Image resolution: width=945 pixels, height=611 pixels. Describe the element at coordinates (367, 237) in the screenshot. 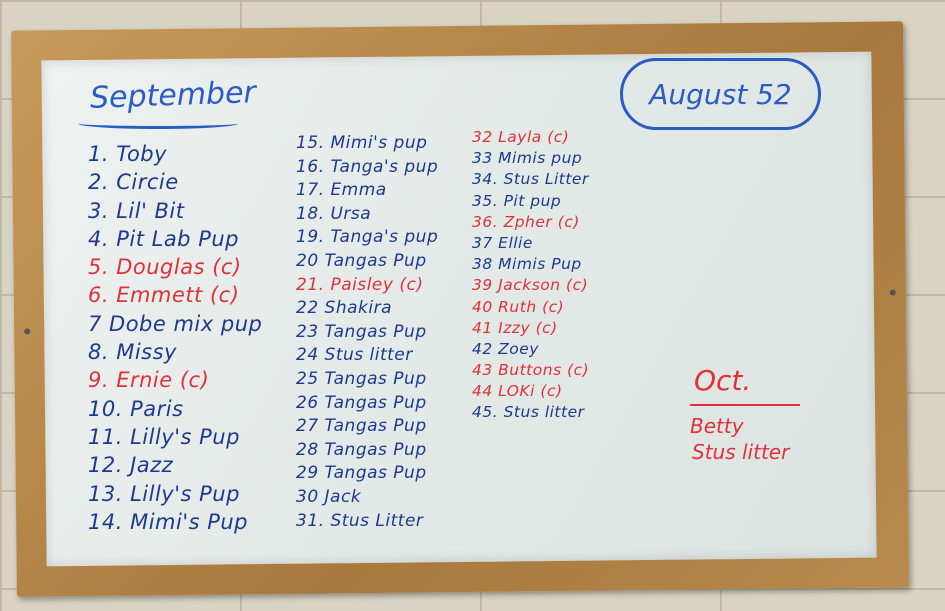

I see `list-entry: 19. Tanga's pup` at that location.